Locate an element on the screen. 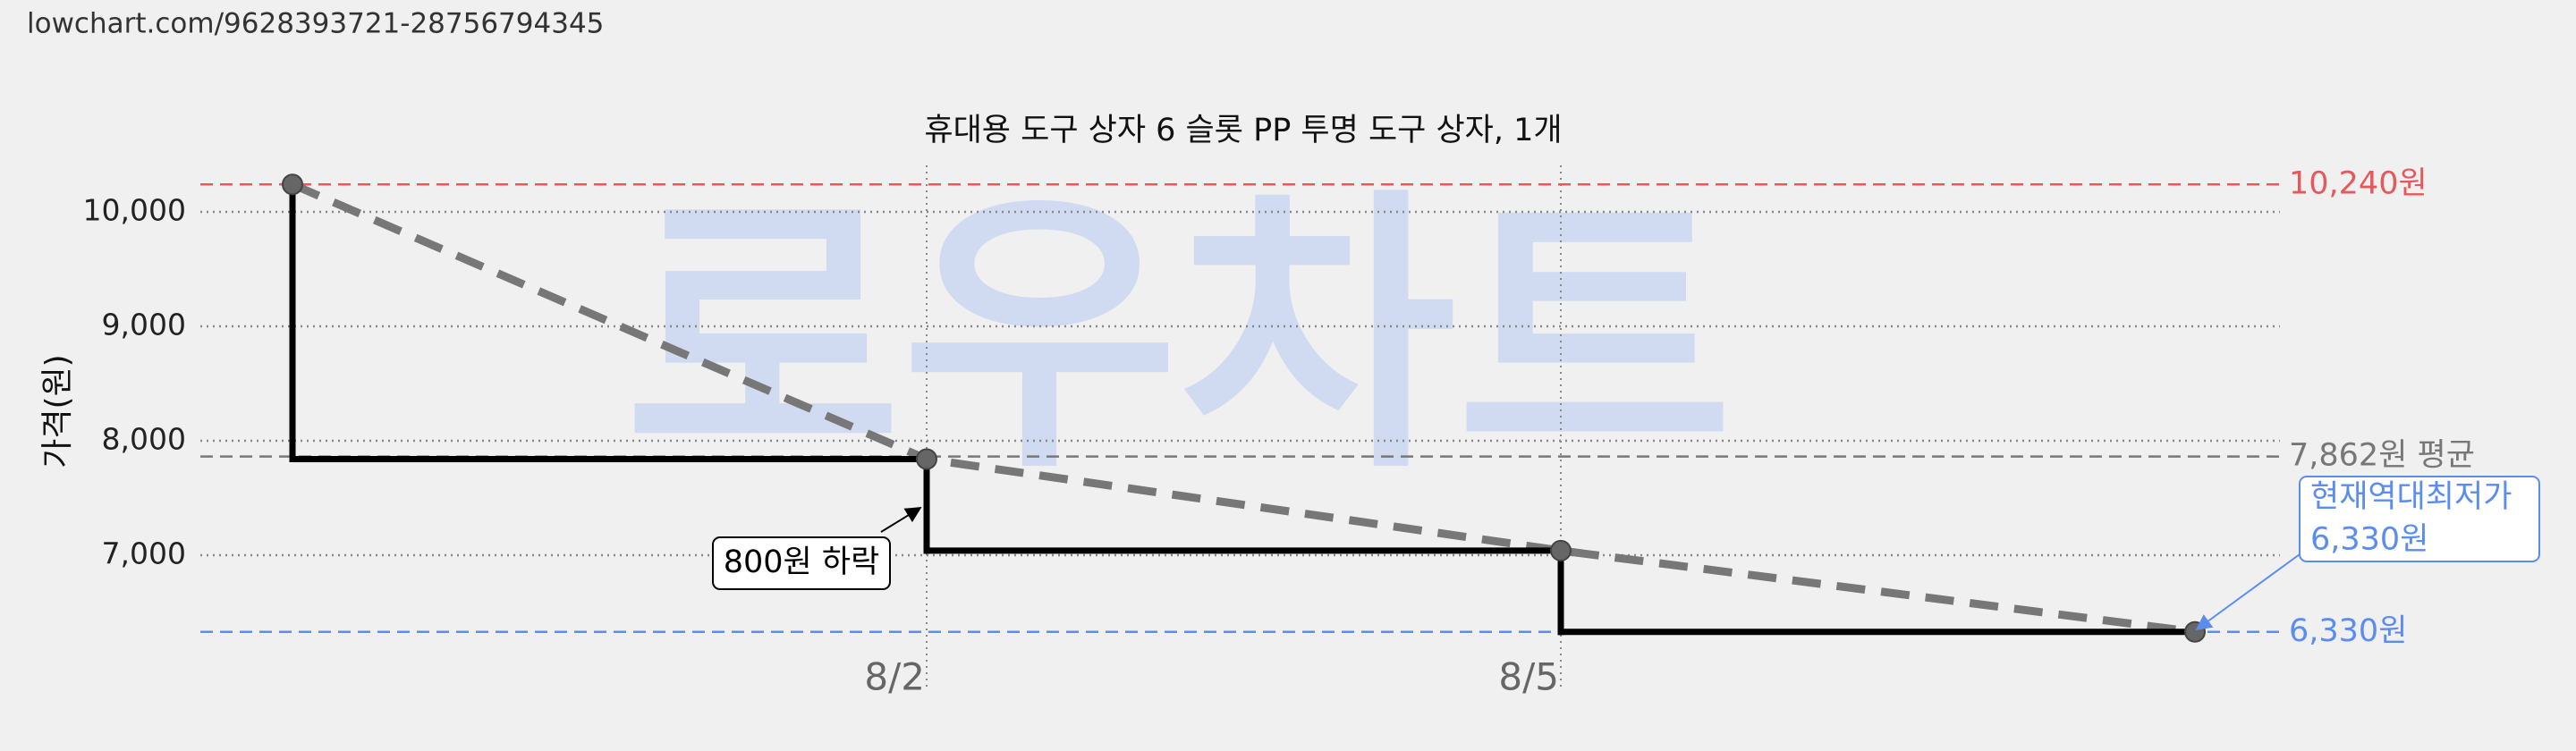  y-tick-label: 7,000 is located at coordinates (144, 553).